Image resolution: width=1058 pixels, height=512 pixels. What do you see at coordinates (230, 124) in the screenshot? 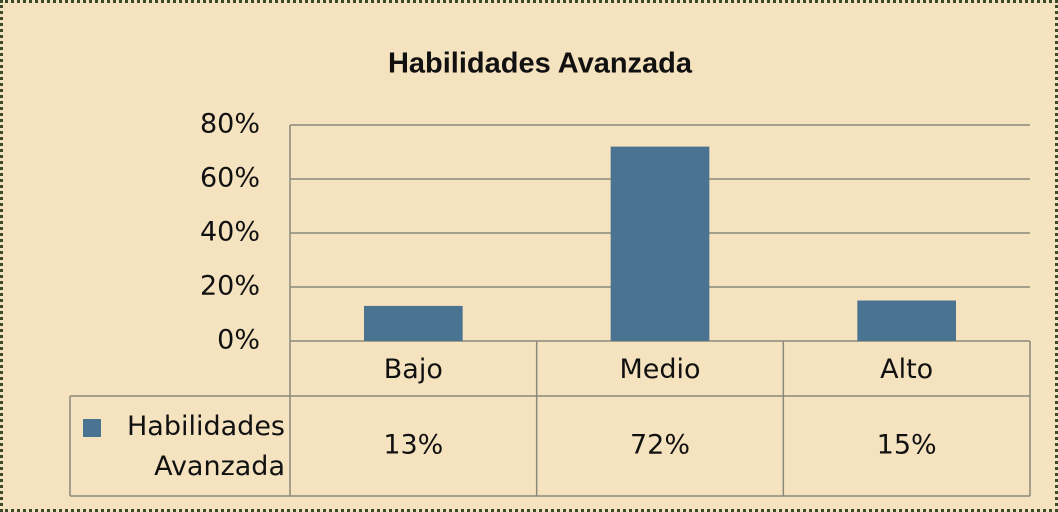
I see `y-tick-label: 80%` at bounding box center [230, 124].